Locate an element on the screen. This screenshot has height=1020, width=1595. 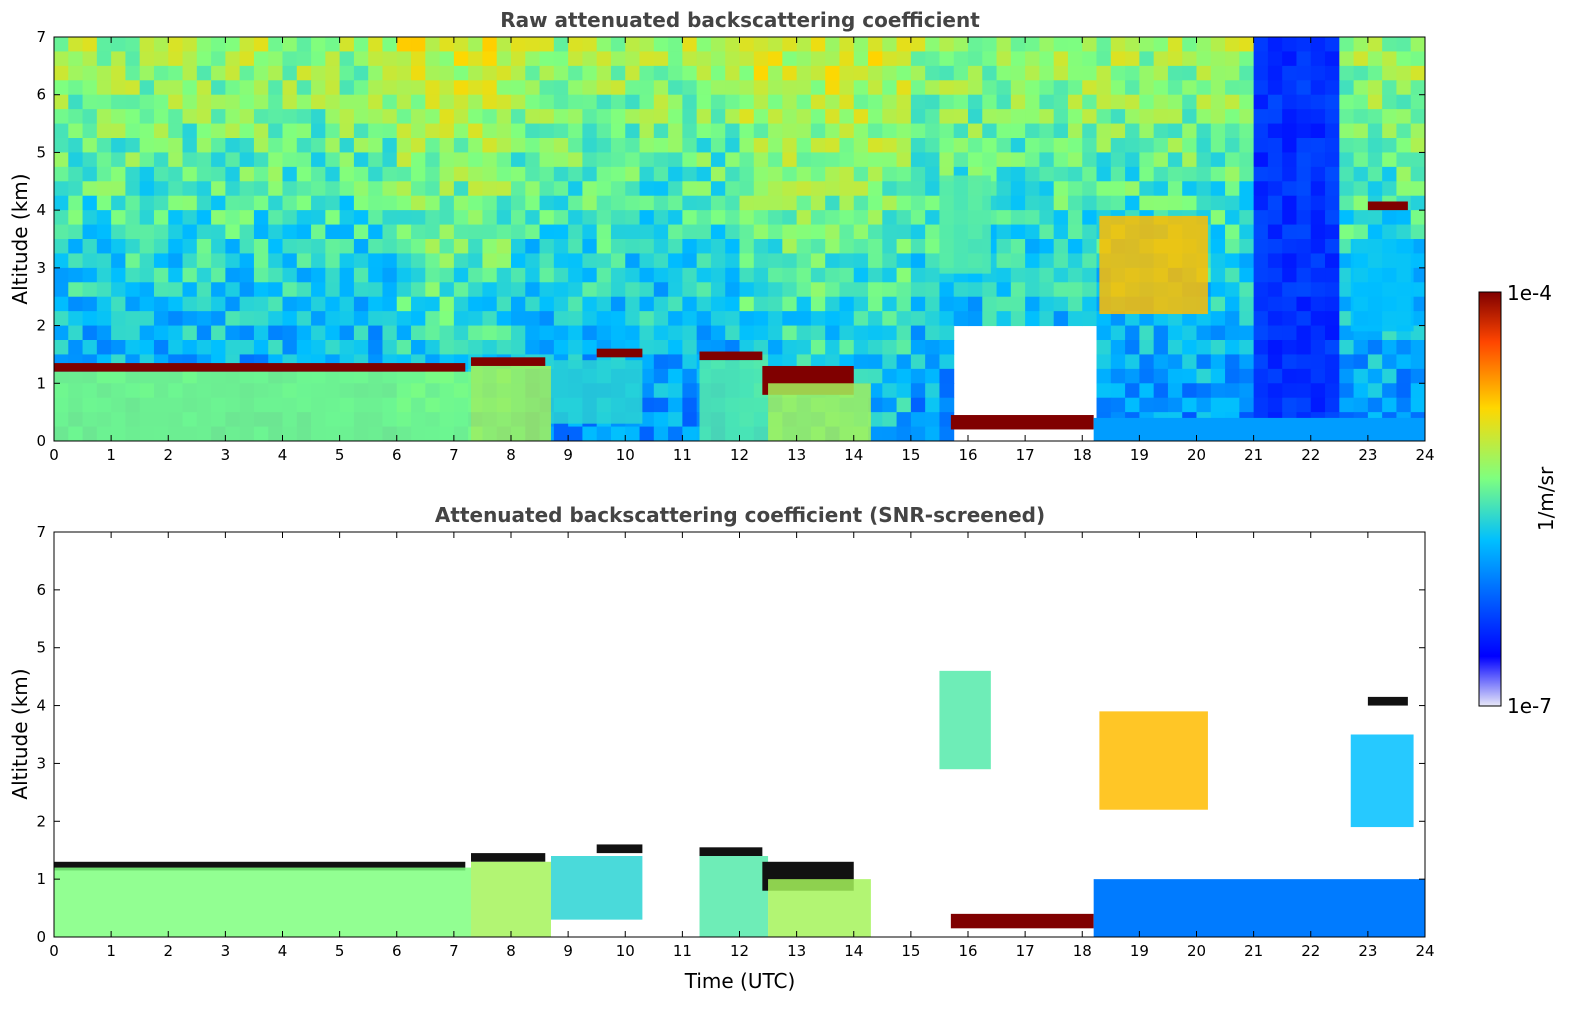
panel-screened-ylabel: Altitude (km) is located at coordinates (20, 733).